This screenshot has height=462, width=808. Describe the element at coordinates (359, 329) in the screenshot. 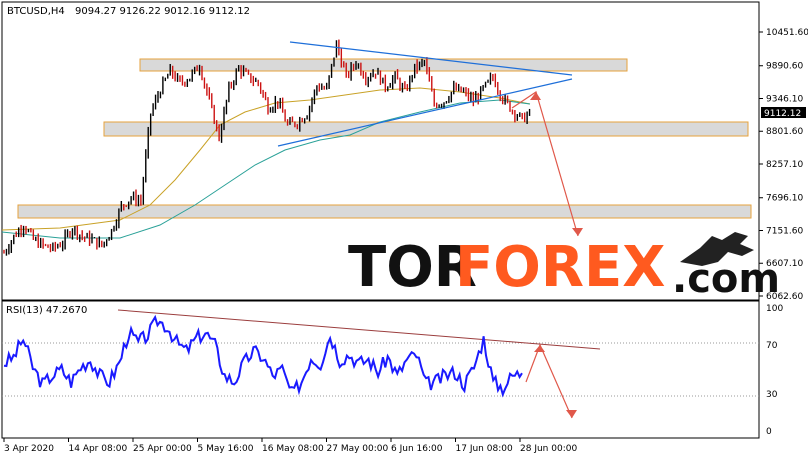

I see `rsi-trend-line` at that location.